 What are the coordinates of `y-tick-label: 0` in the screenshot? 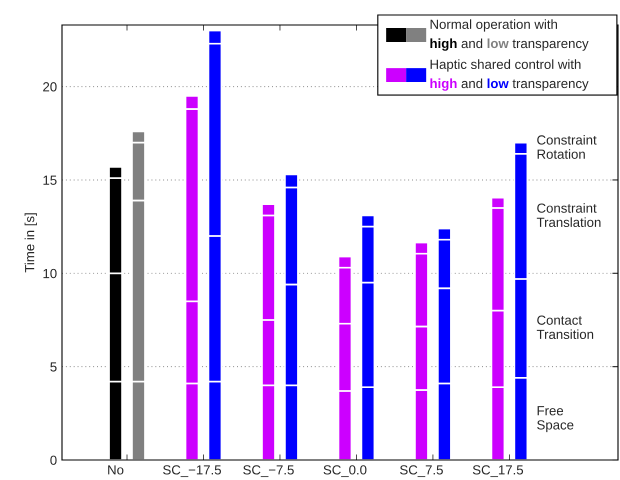 It's located at (53, 460).